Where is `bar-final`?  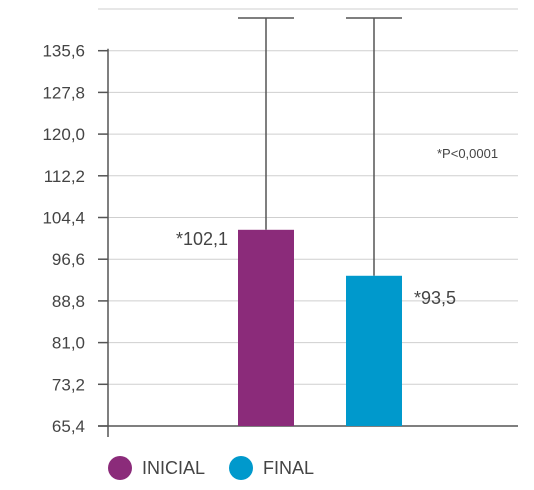 bar-final is located at coordinates (374, 350).